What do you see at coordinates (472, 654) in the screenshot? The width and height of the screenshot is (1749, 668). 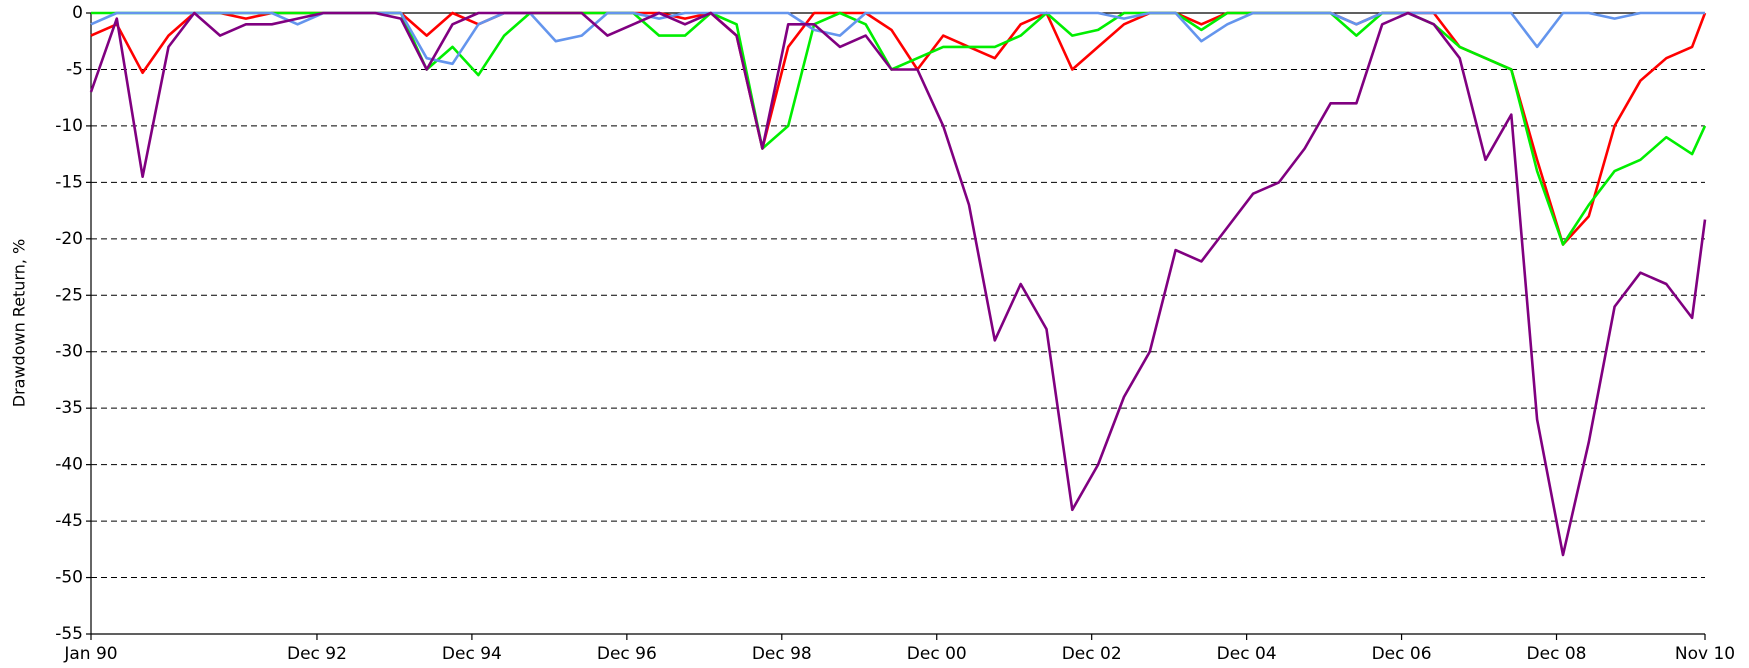 I see `x-tick-label: Dec 94` at bounding box center [472, 654].